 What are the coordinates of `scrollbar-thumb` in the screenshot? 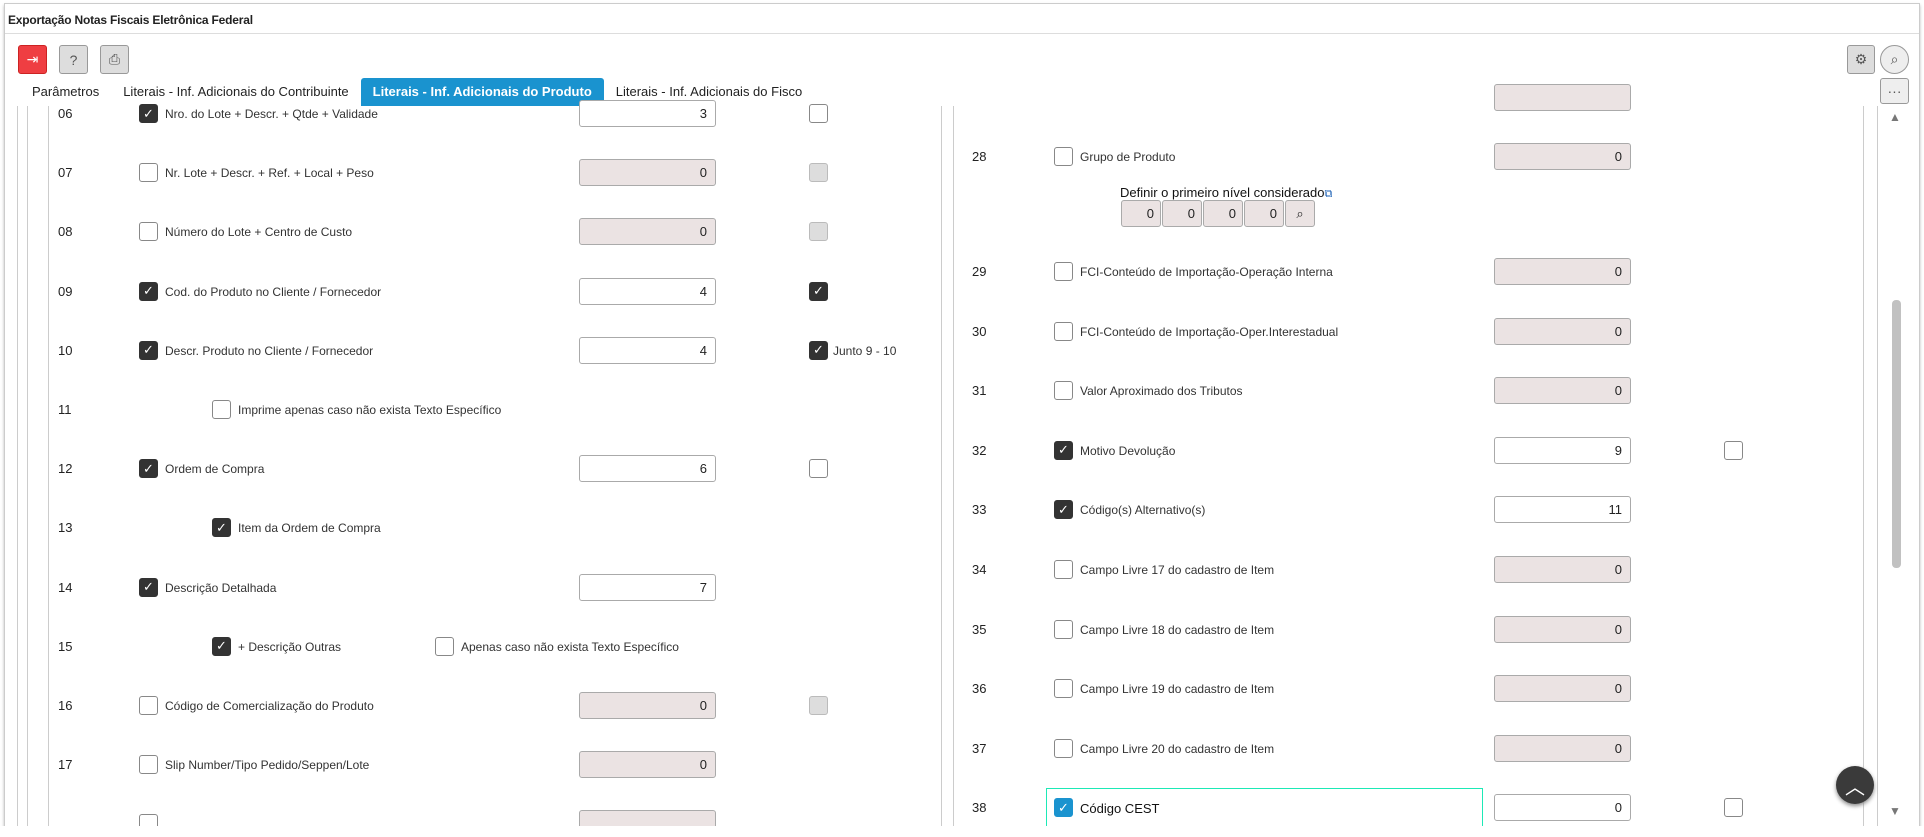 It's located at (1896, 434).